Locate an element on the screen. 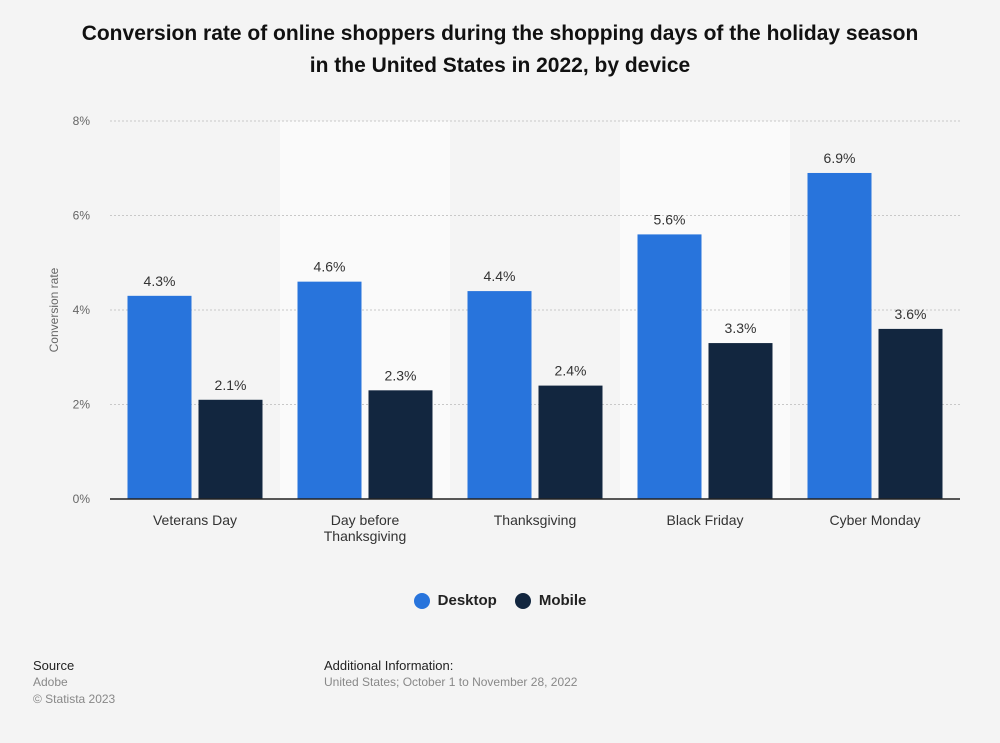 The height and width of the screenshot is (743, 1000). legend-swatch-desktop is located at coordinates (421, 600).